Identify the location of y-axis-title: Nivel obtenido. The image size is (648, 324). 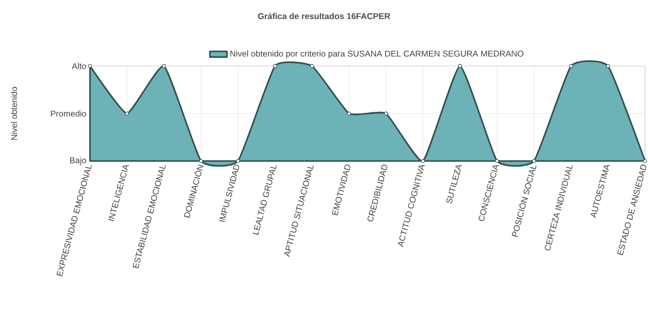
(14, 113).